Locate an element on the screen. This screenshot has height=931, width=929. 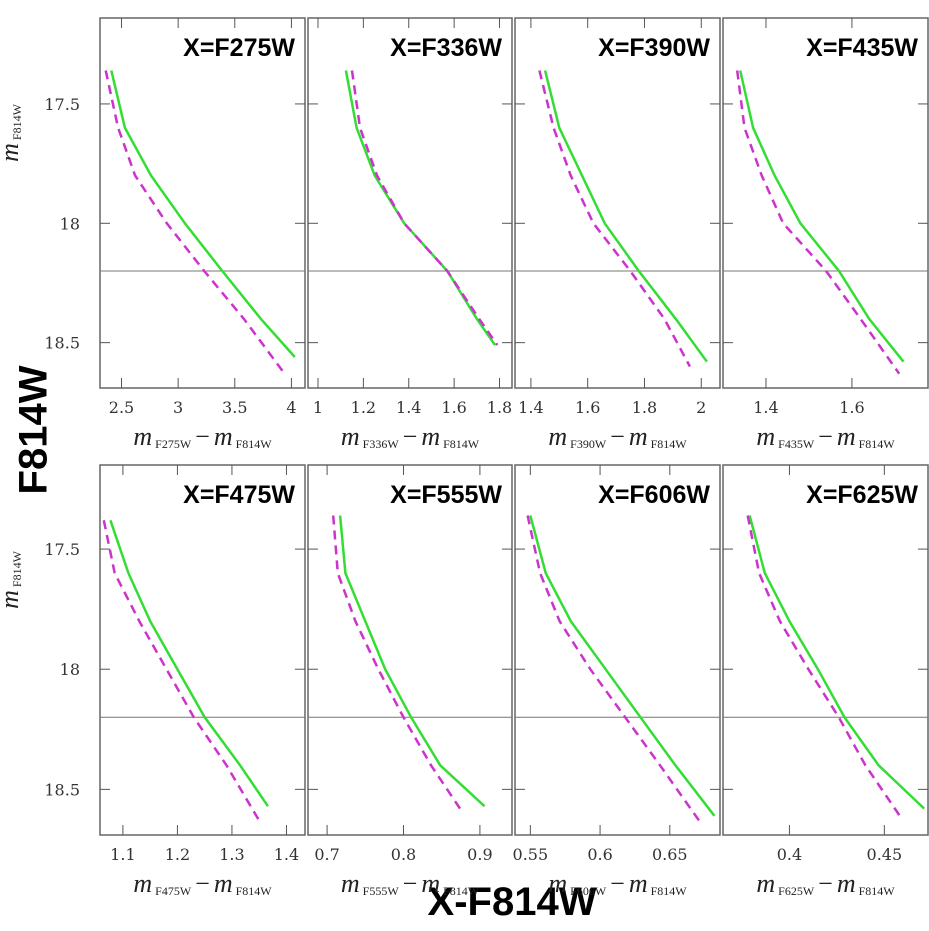
x-tick-label: 2 is located at coordinates (701, 407).